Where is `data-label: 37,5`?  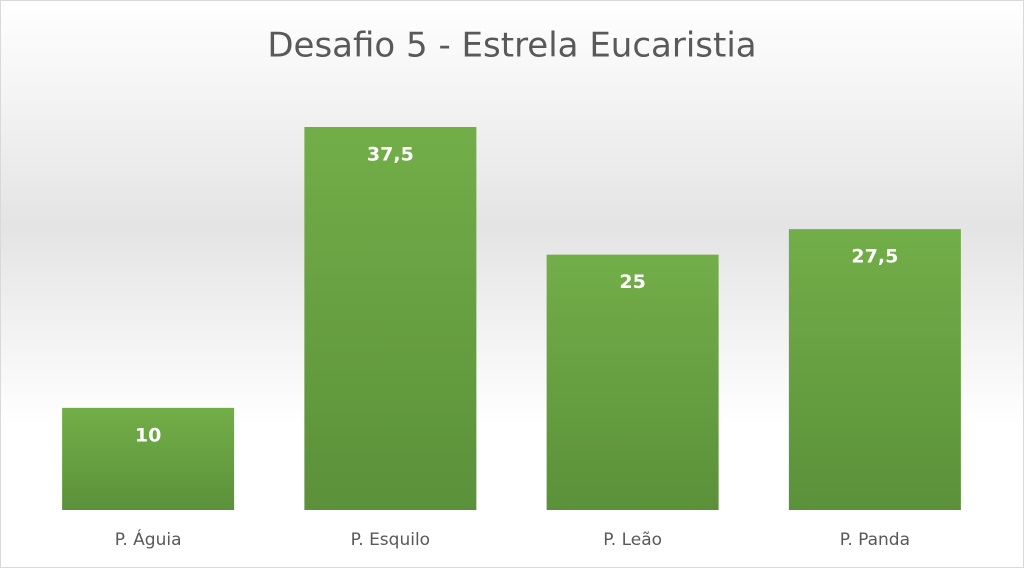 data-label: 37,5 is located at coordinates (390, 155).